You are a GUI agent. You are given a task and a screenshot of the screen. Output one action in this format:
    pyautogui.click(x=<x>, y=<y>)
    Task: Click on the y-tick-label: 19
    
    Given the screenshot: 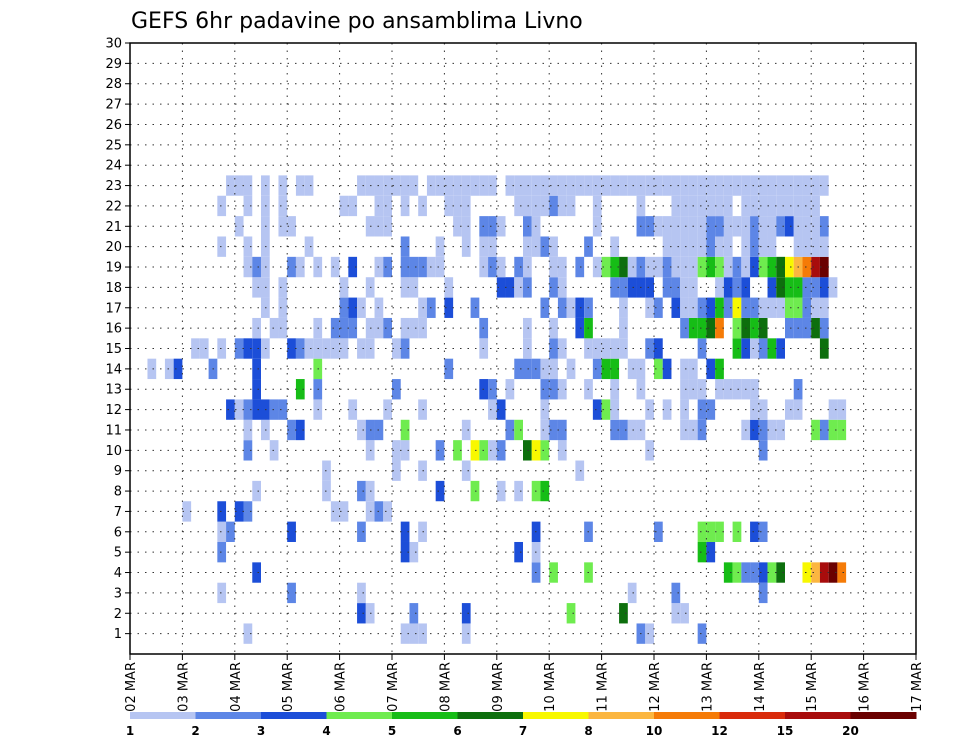 What is the action you would take?
    pyautogui.click(x=113, y=268)
    